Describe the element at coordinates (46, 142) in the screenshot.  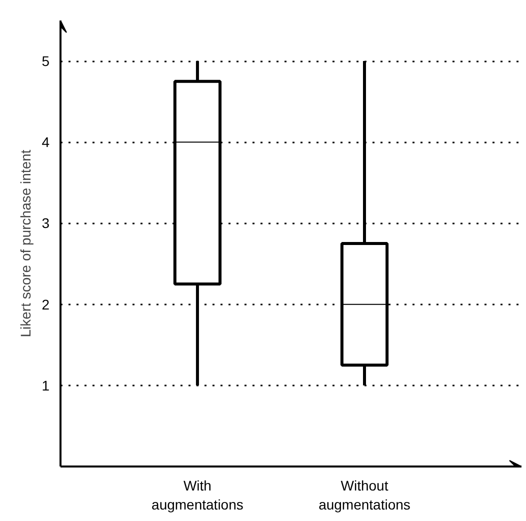
I see `y-tick-label: 4` at that location.